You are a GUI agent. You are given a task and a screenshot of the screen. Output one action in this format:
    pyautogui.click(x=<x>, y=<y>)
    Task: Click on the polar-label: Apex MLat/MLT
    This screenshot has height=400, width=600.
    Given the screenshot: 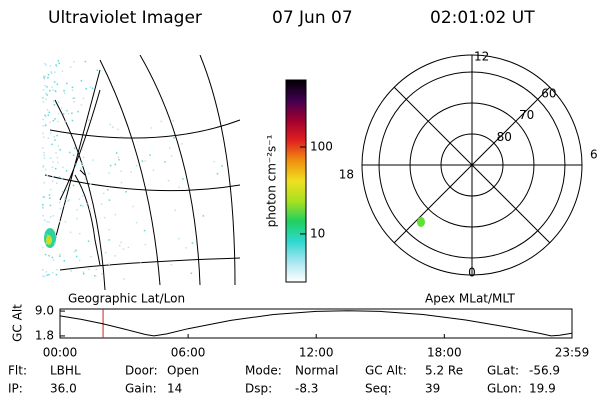 What is the action you would take?
    pyautogui.click(x=470, y=299)
    